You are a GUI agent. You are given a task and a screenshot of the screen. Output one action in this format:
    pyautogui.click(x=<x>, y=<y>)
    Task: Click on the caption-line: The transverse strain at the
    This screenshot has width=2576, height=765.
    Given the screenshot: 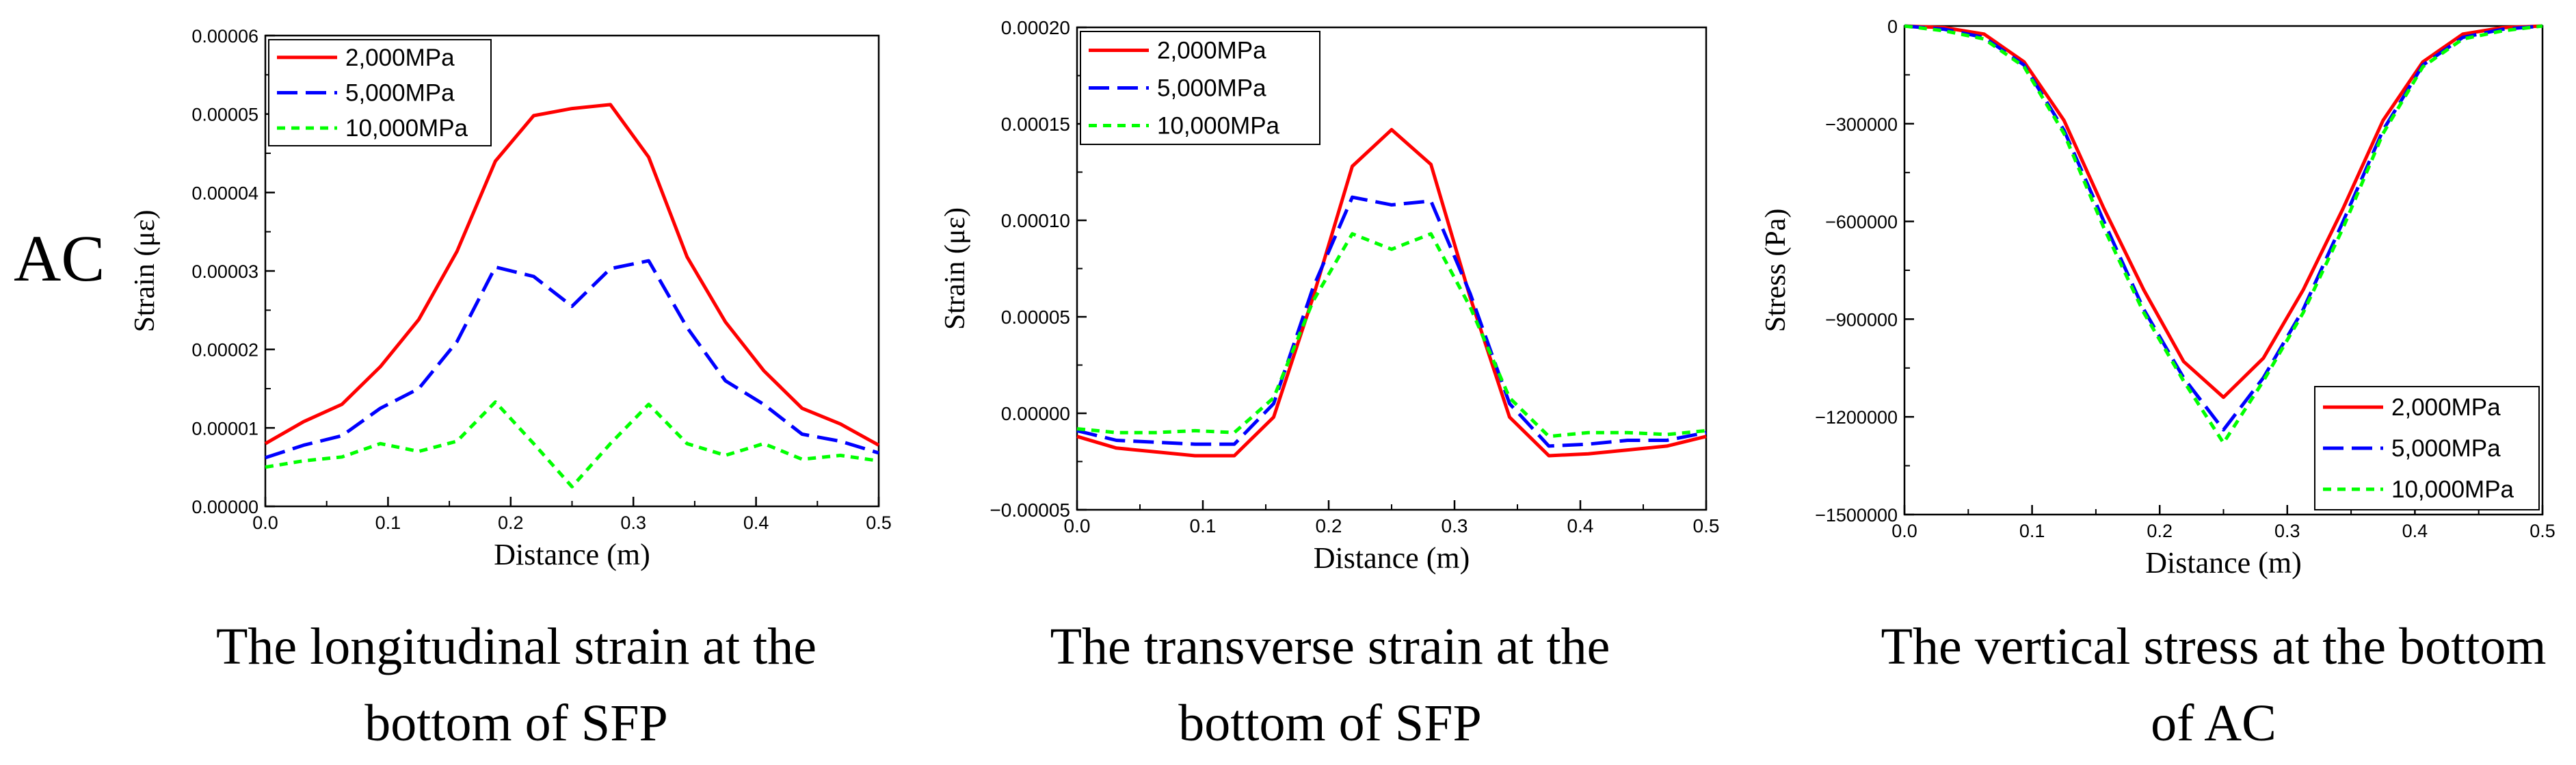 What is the action you would take?
    pyautogui.click(x=1330, y=646)
    